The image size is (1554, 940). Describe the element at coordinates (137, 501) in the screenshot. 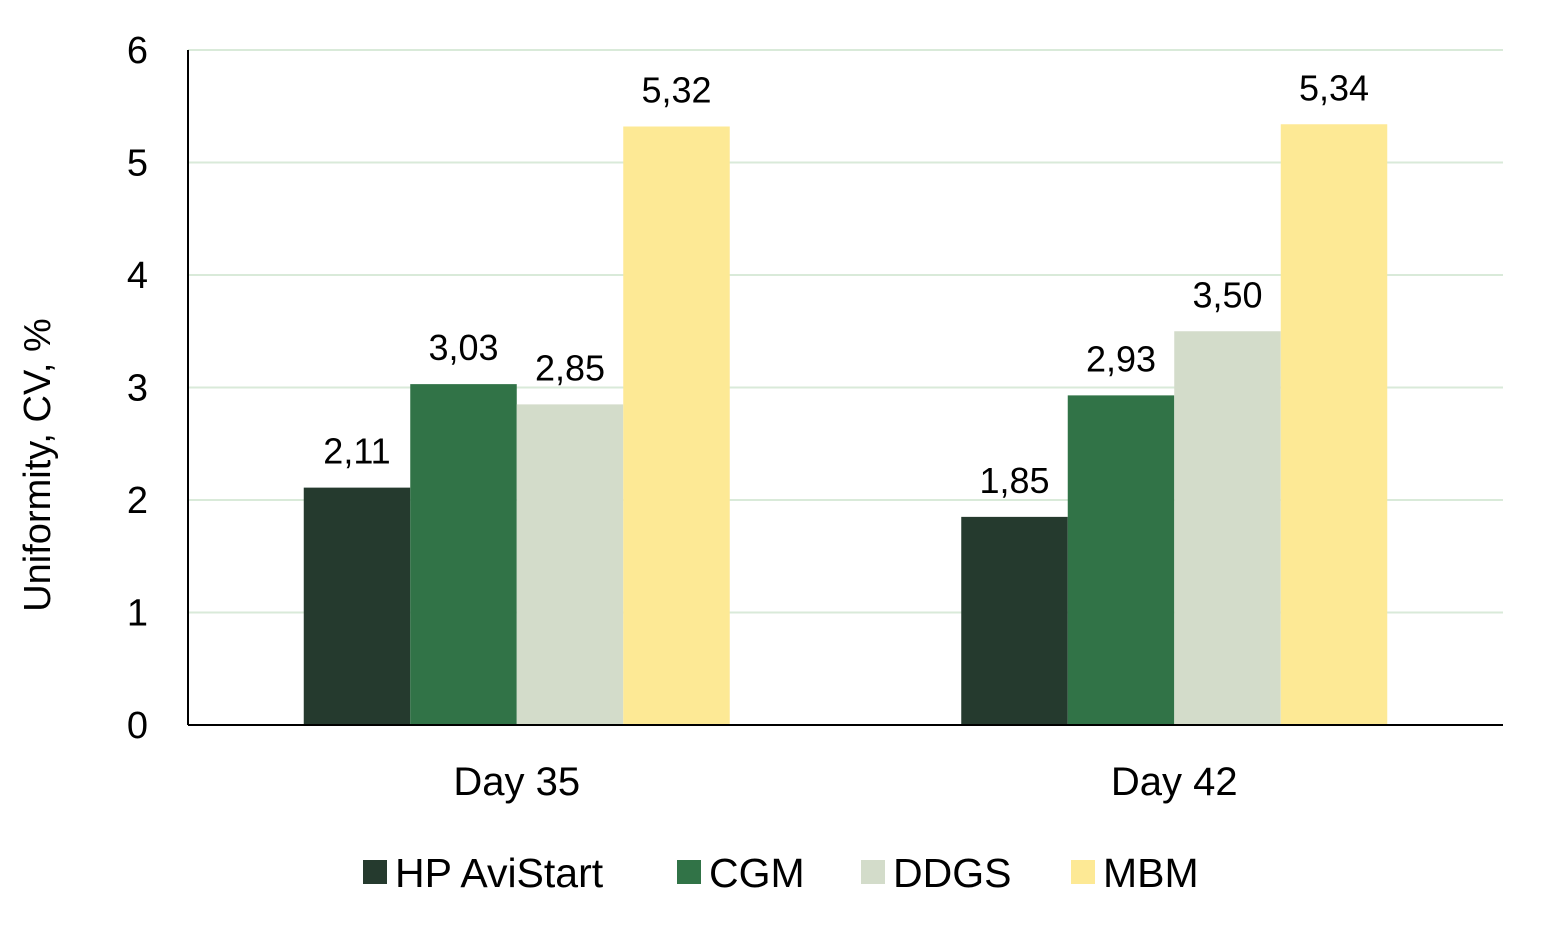

I see `y-tick-label: 2` at that location.